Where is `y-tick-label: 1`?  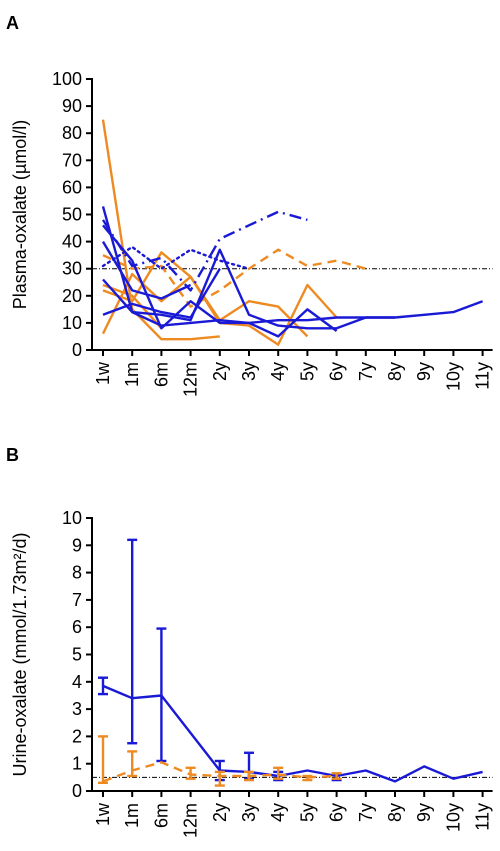 y-tick-label: 1 is located at coordinates (77, 764).